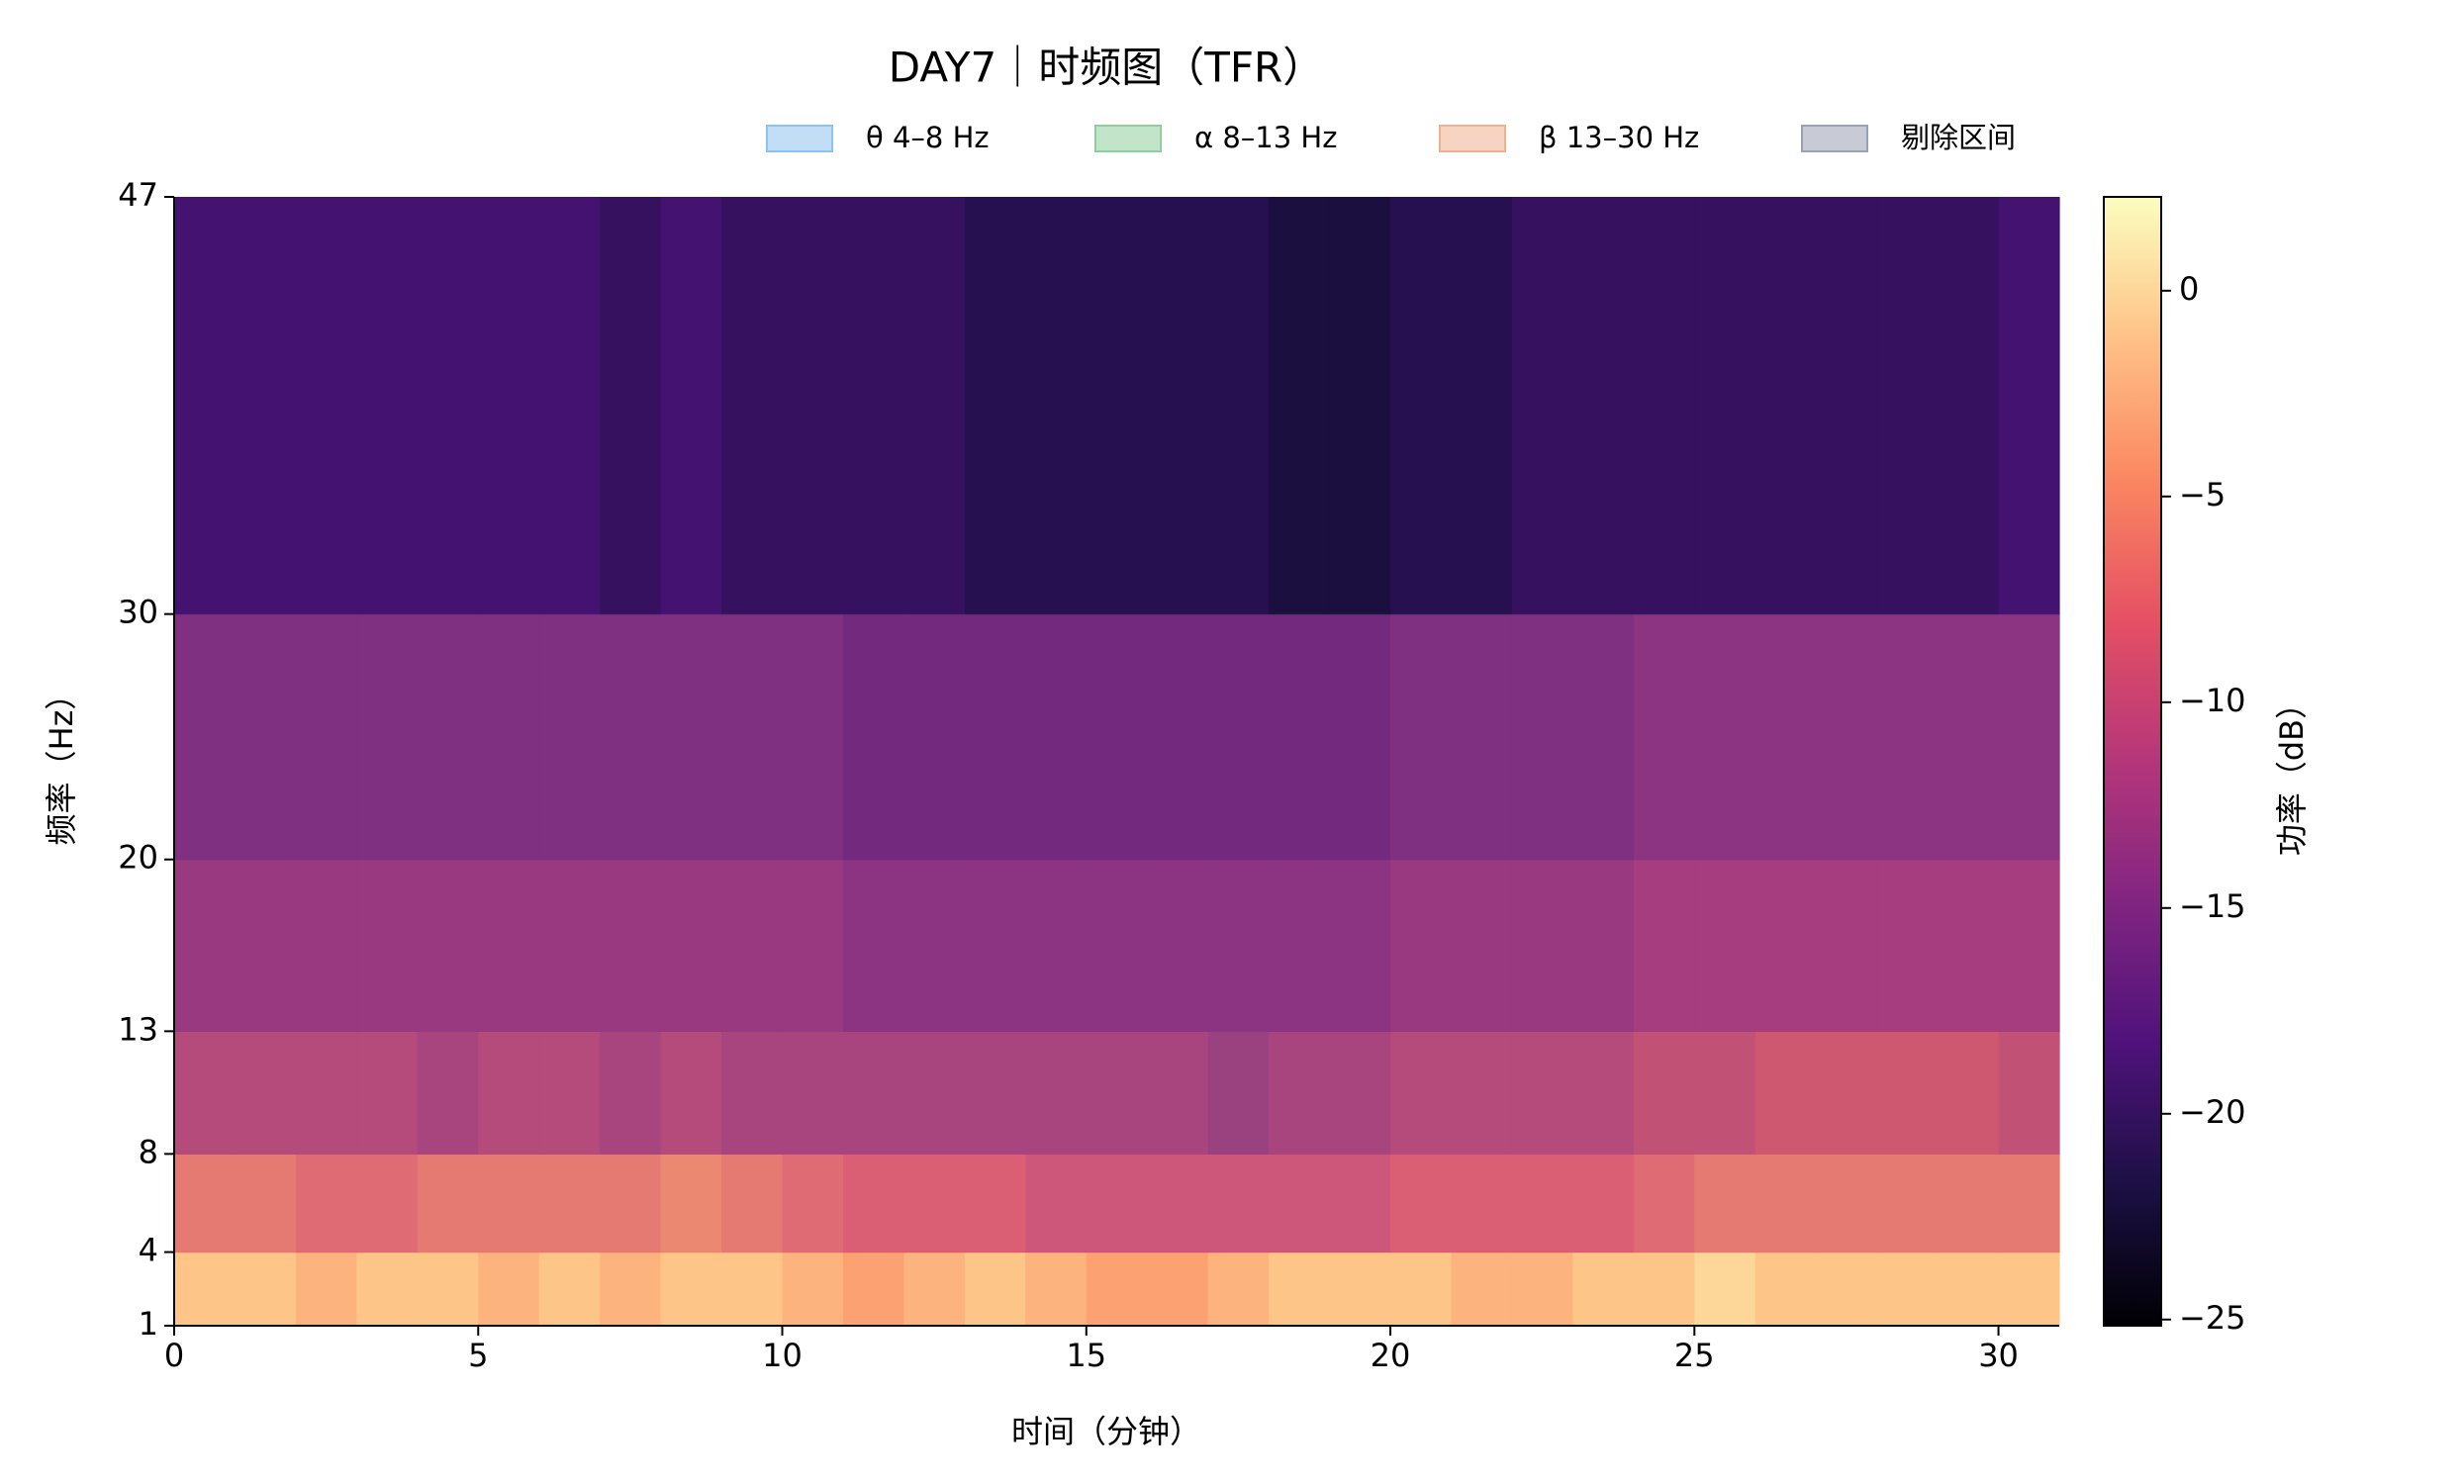 This screenshot has width=2464, height=1484. Describe the element at coordinates (1106, 1431) in the screenshot. I see `x-axis-label: 时间（分钟）` at that location.